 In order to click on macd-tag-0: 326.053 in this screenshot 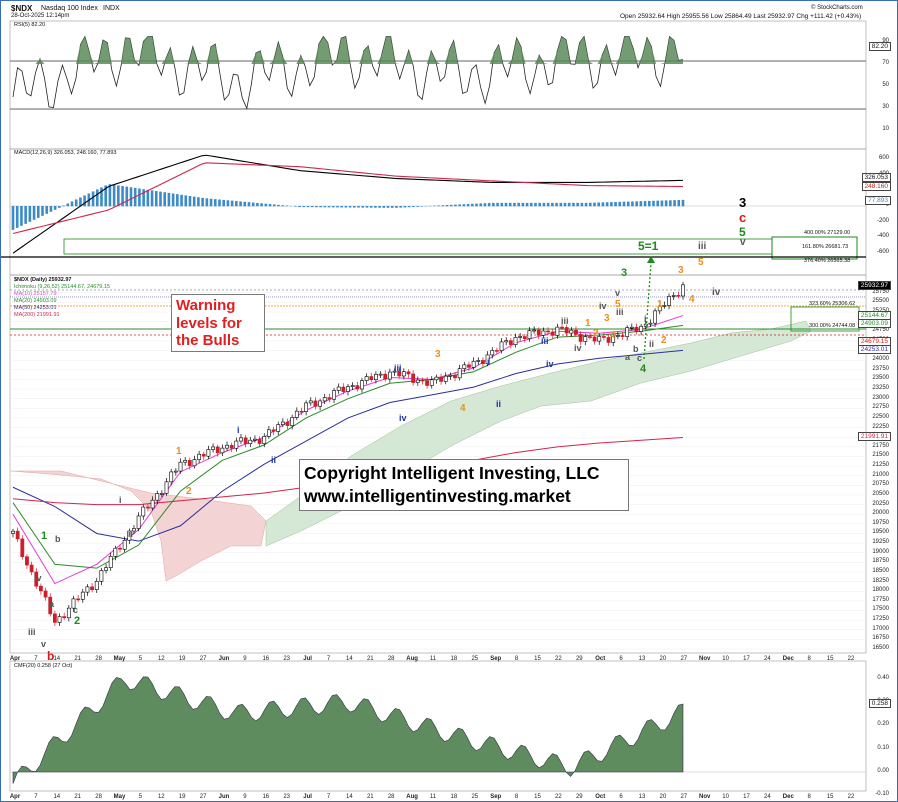, I will do `click(876, 177)`.